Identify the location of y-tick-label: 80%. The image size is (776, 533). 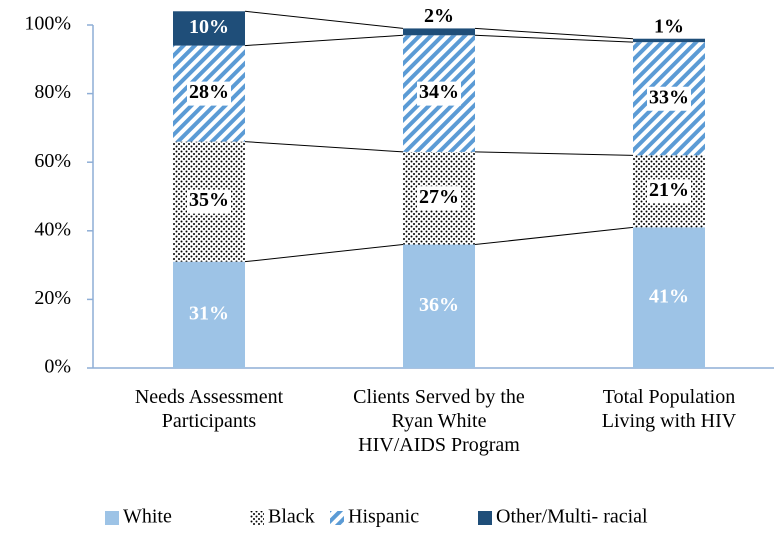
(52, 92).